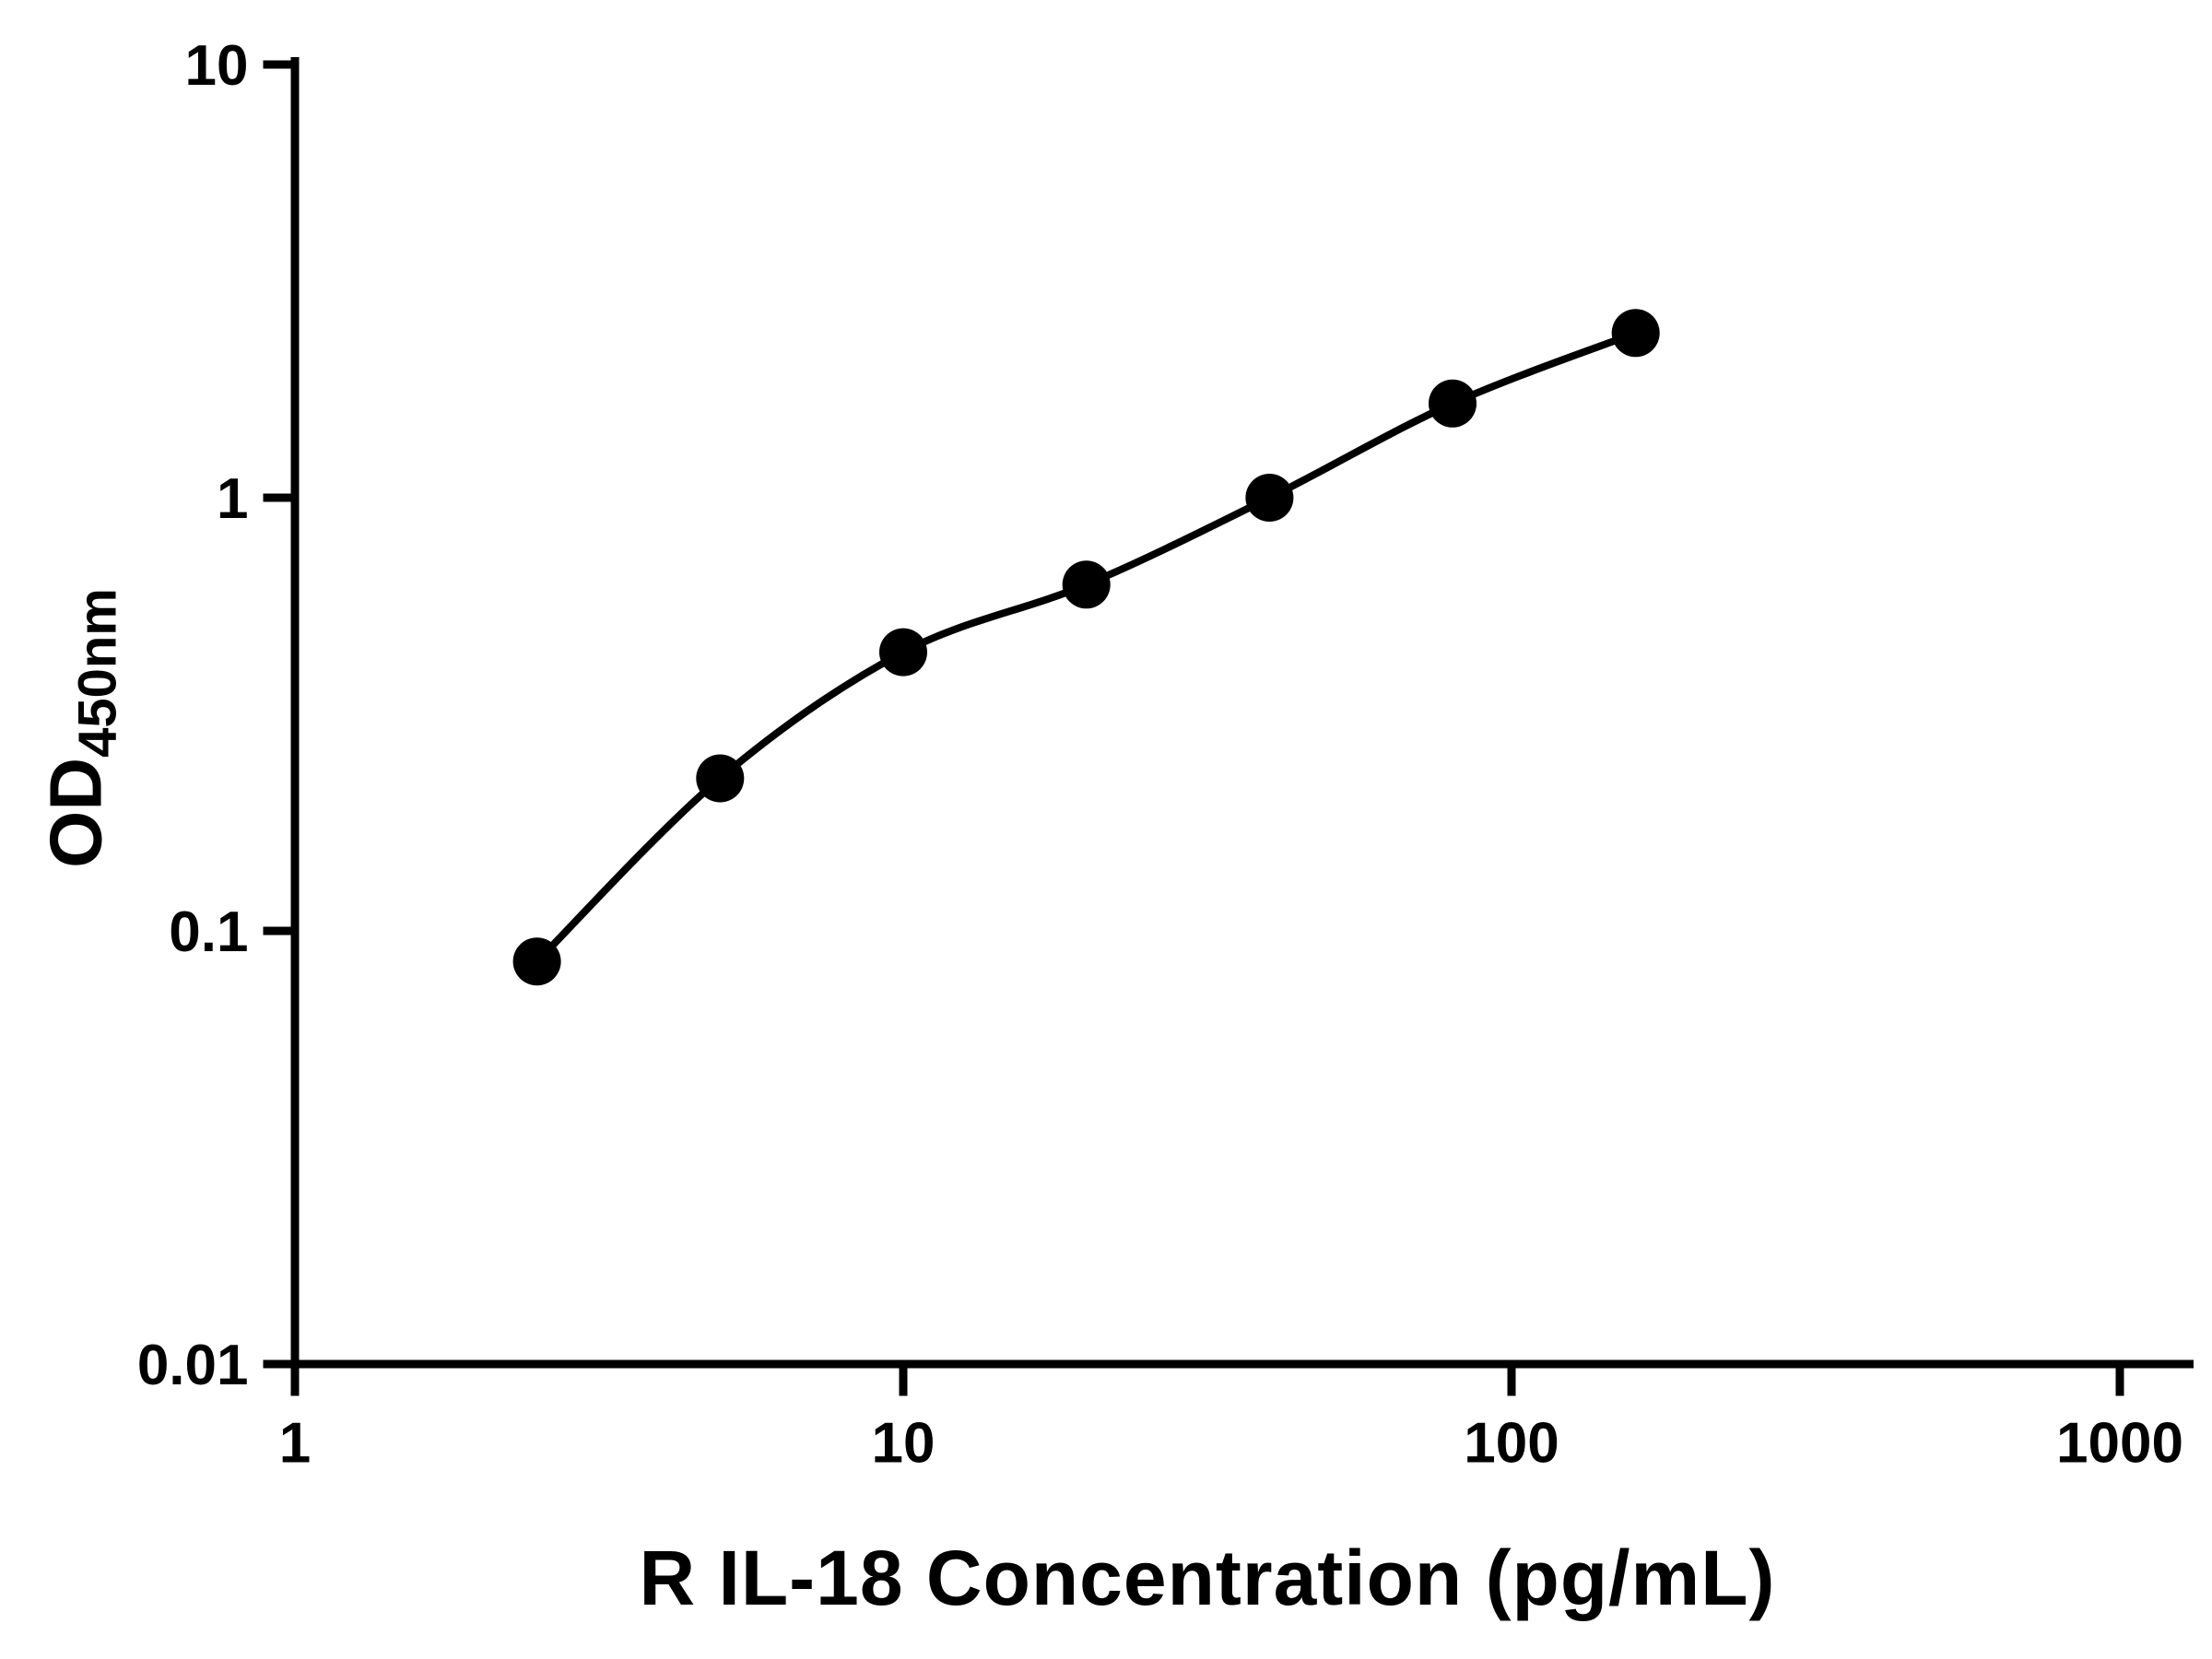 This screenshot has height=1659, width=2212. I want to click on x-tick-label: 1000, so click(2119, 1444).